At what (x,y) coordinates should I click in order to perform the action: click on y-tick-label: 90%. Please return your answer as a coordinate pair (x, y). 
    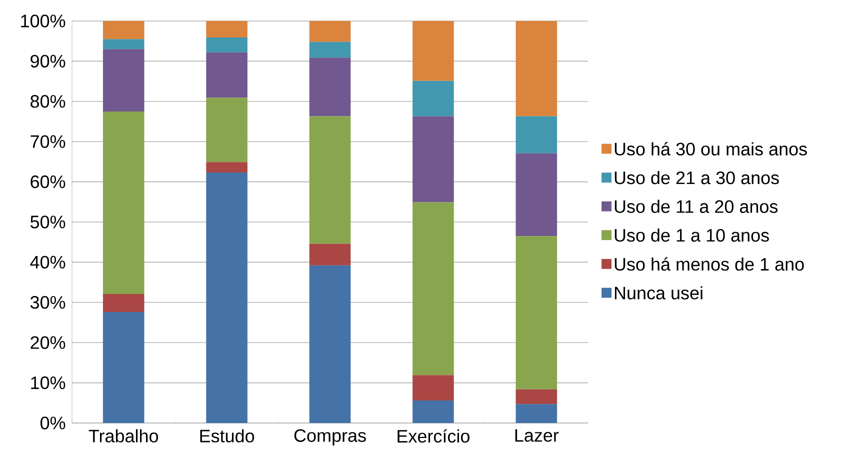
    Looking at the image, I should click on (48, 61).